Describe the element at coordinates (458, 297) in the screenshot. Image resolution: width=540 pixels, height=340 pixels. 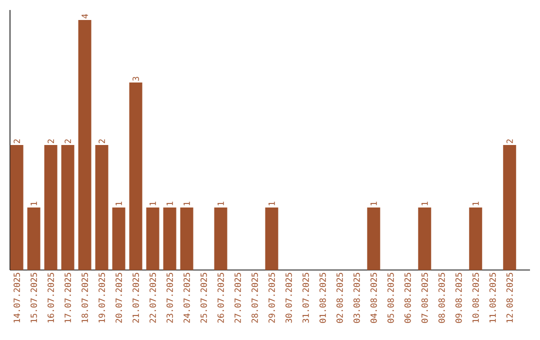
I see `x-tick-label: 09.08.2025` at that location.